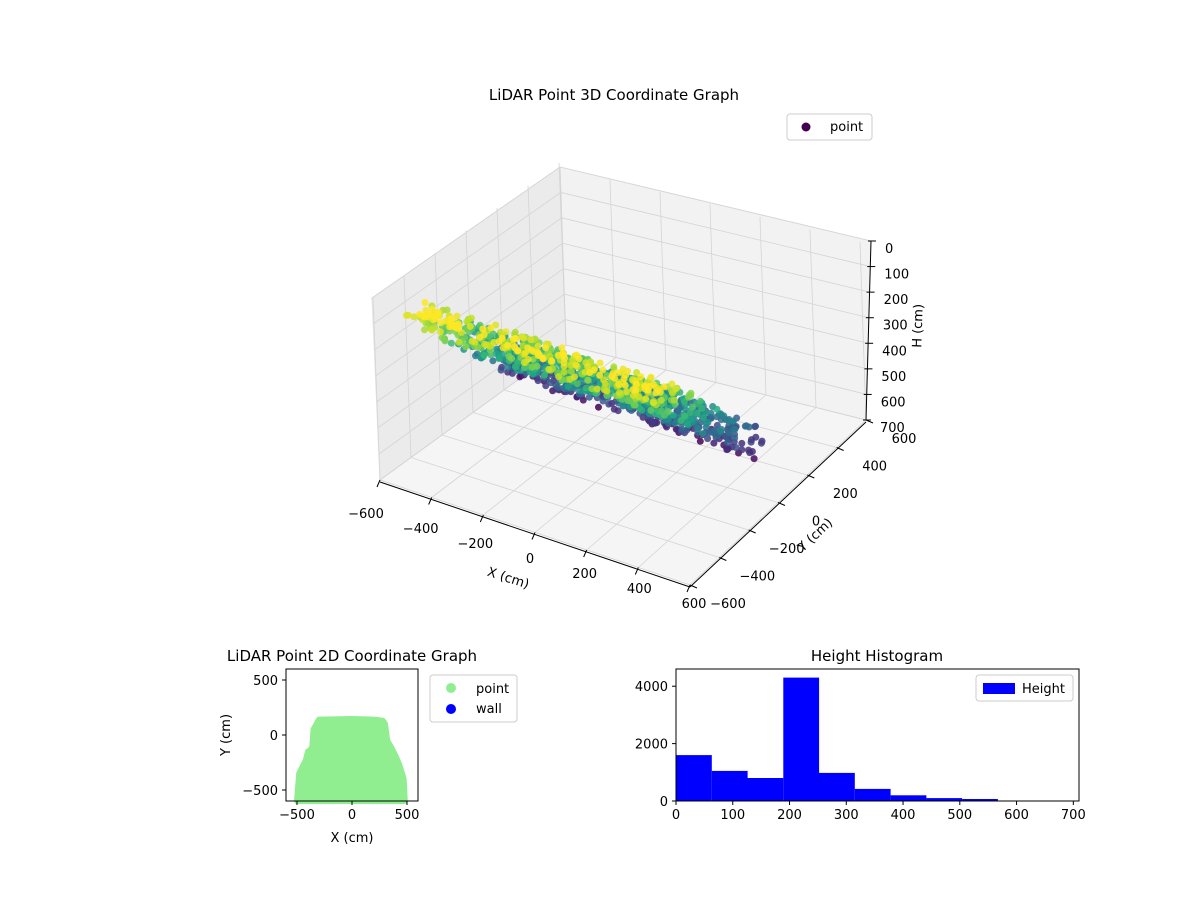  Describe the element at coordinates (475, 544) in the screenshot. I see `x-tick-label-3d: −200` at that location.